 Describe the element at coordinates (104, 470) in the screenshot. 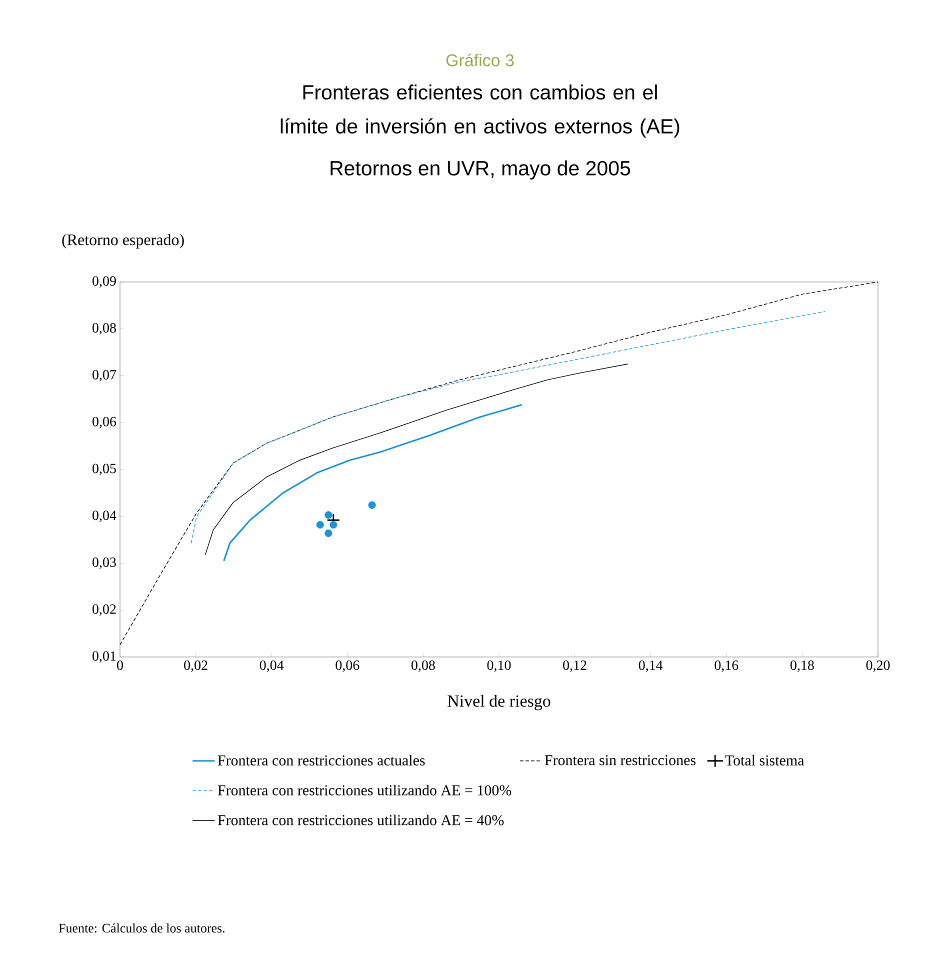

I see `y-tick-label: 0,05` at that location.